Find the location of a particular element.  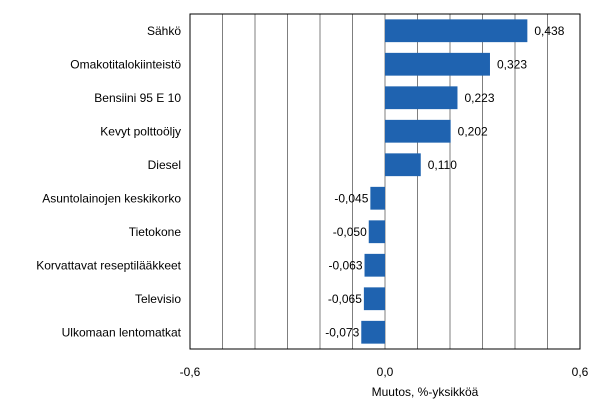

x-tick-label: 0,0 is located at coordinates (385, 372).